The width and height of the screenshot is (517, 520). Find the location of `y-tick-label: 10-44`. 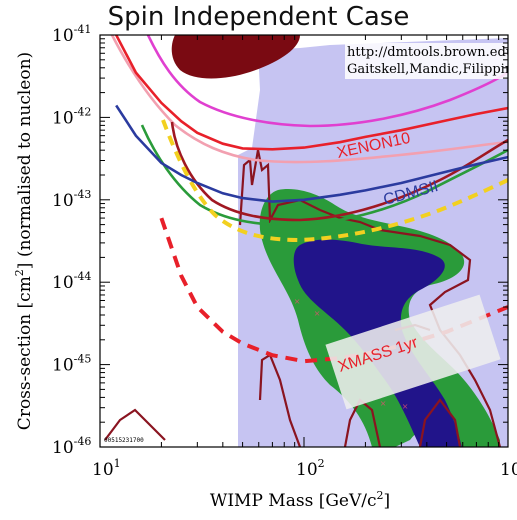

y-tick-label: 10-44 is located at coordinates (71, 281).